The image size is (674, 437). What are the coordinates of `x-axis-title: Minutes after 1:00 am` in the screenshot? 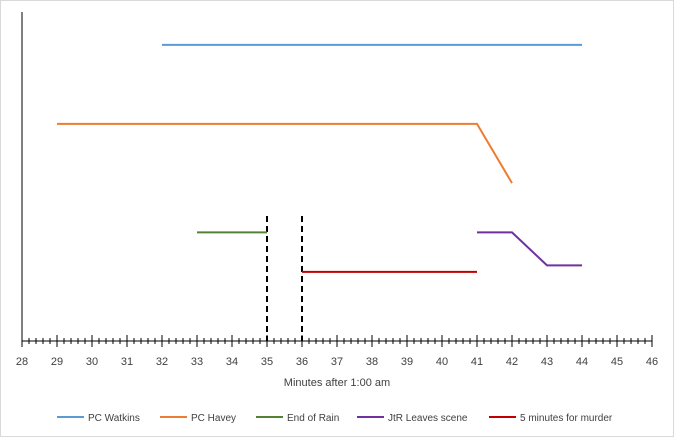 It's located at (337, 383).